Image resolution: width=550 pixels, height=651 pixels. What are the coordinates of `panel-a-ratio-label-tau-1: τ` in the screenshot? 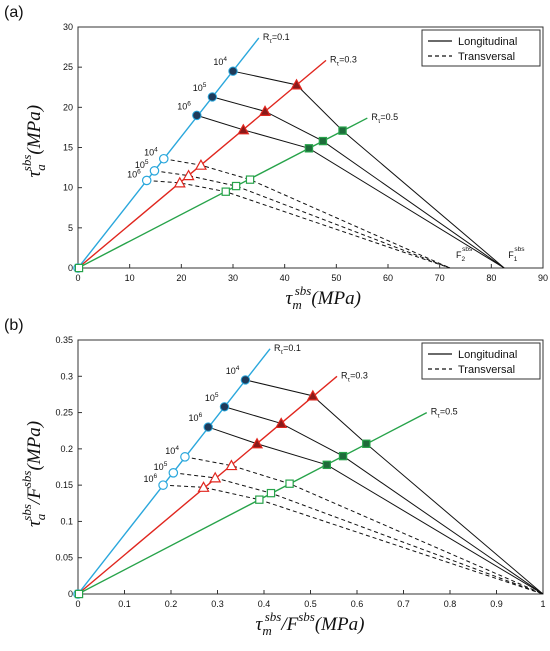 It's located at (338, 63).